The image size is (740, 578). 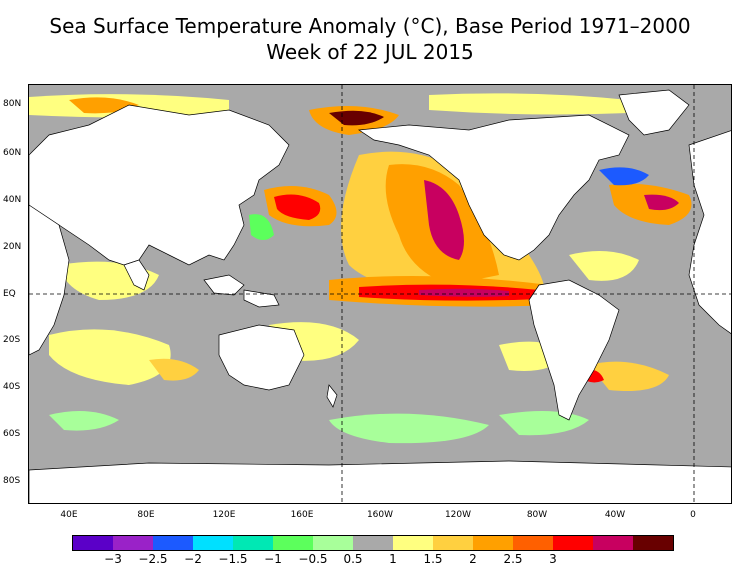 What do you see at coordinates (393, 559) in the screenshot?
I see `colorbar-tick-label: 1` at bounding box center [393, 559].